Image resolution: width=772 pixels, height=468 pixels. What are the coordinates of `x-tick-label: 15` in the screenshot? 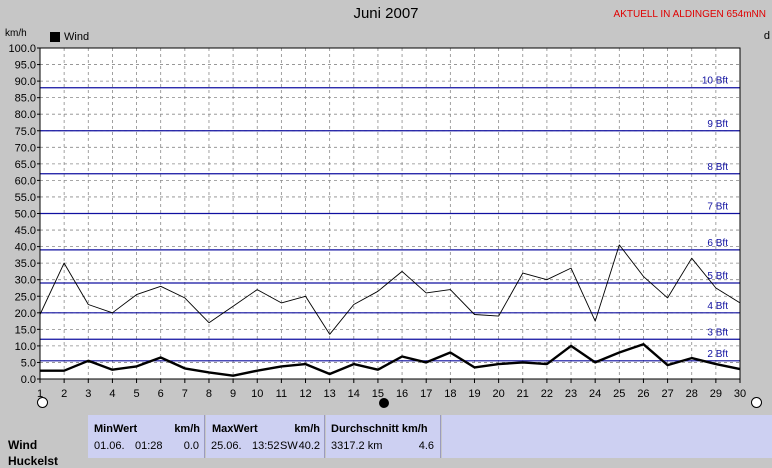 It's located at (378, 394).